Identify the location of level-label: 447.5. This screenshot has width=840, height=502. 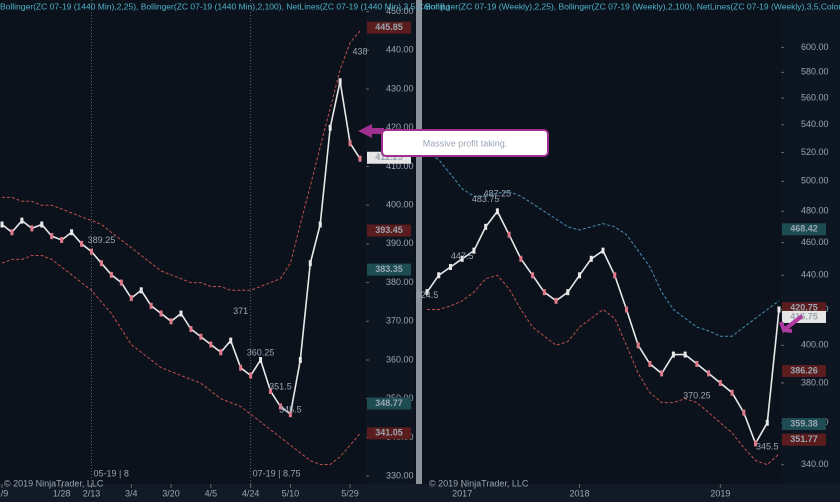
(462, 256).